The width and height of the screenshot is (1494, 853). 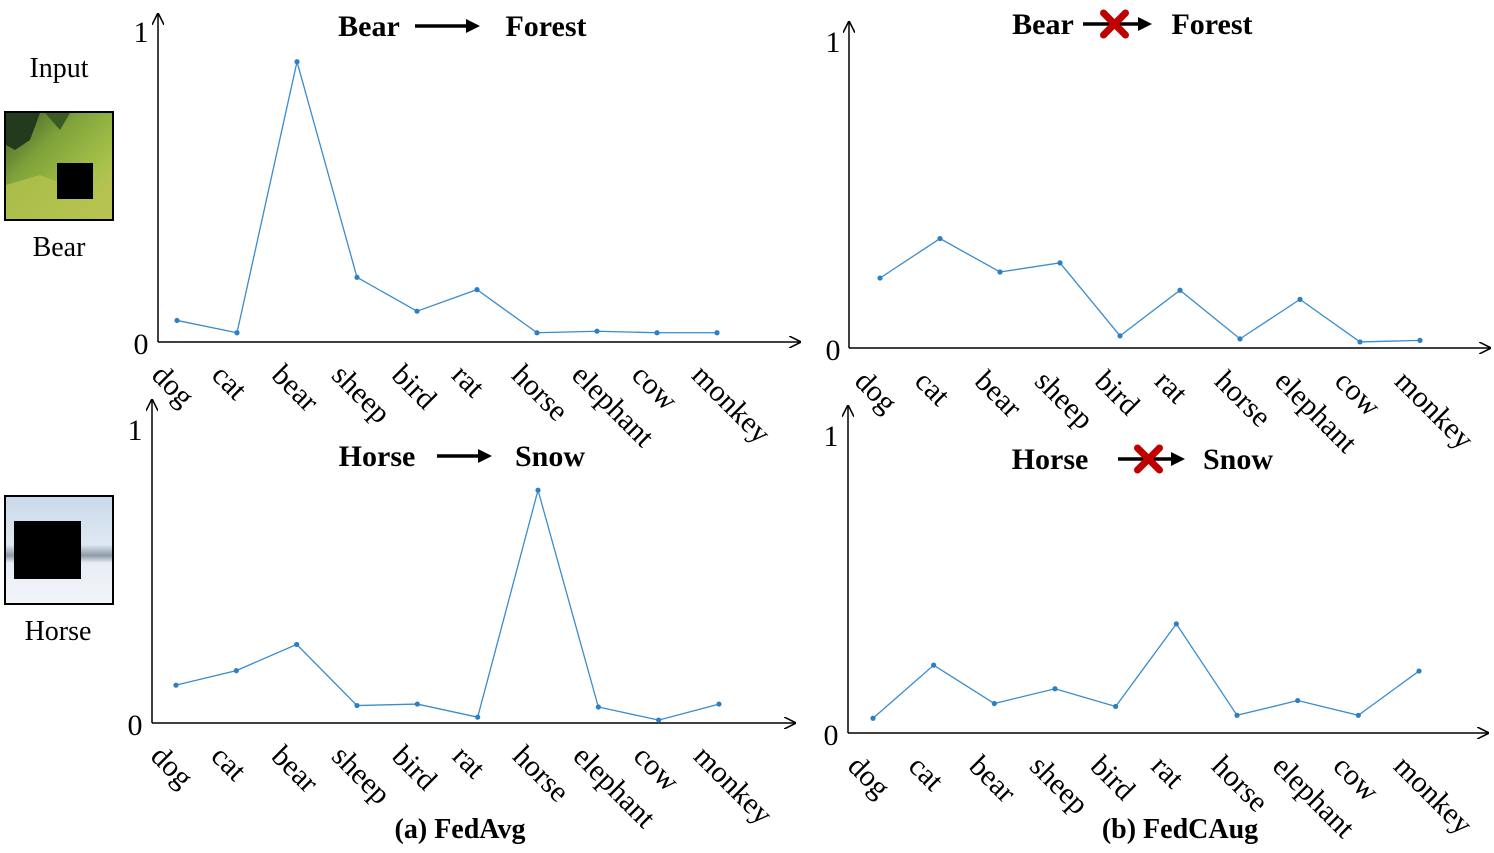 I want to click on horse-snow-thumbnail, so click(x=59, y=550).